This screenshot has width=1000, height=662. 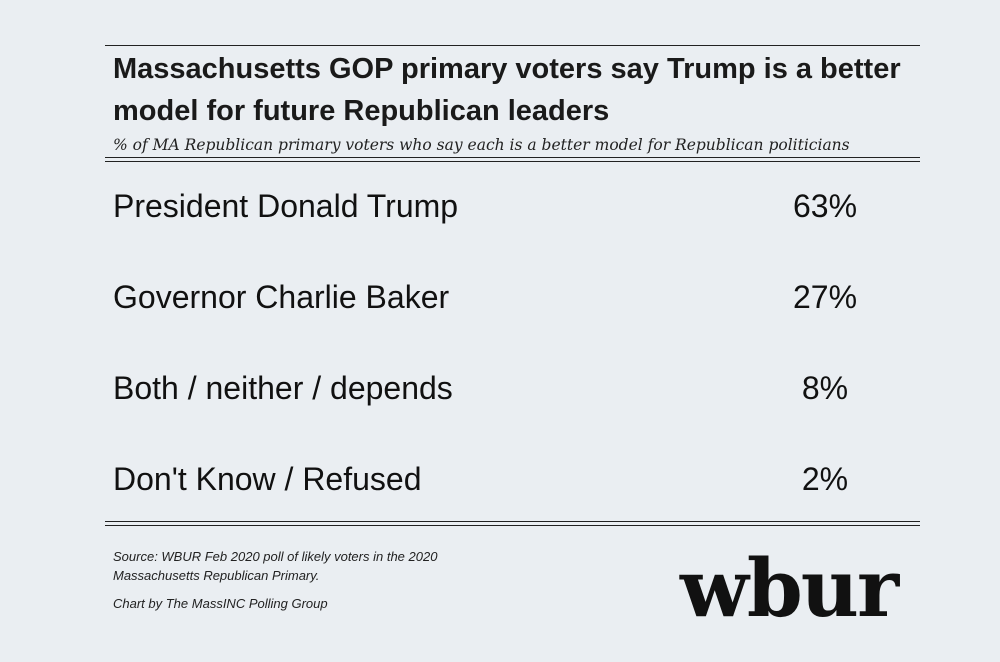 What do you see at coordinates (825, 388) in the screenshot?
I see `row-value: 8%` at bounding box center [825, 388].